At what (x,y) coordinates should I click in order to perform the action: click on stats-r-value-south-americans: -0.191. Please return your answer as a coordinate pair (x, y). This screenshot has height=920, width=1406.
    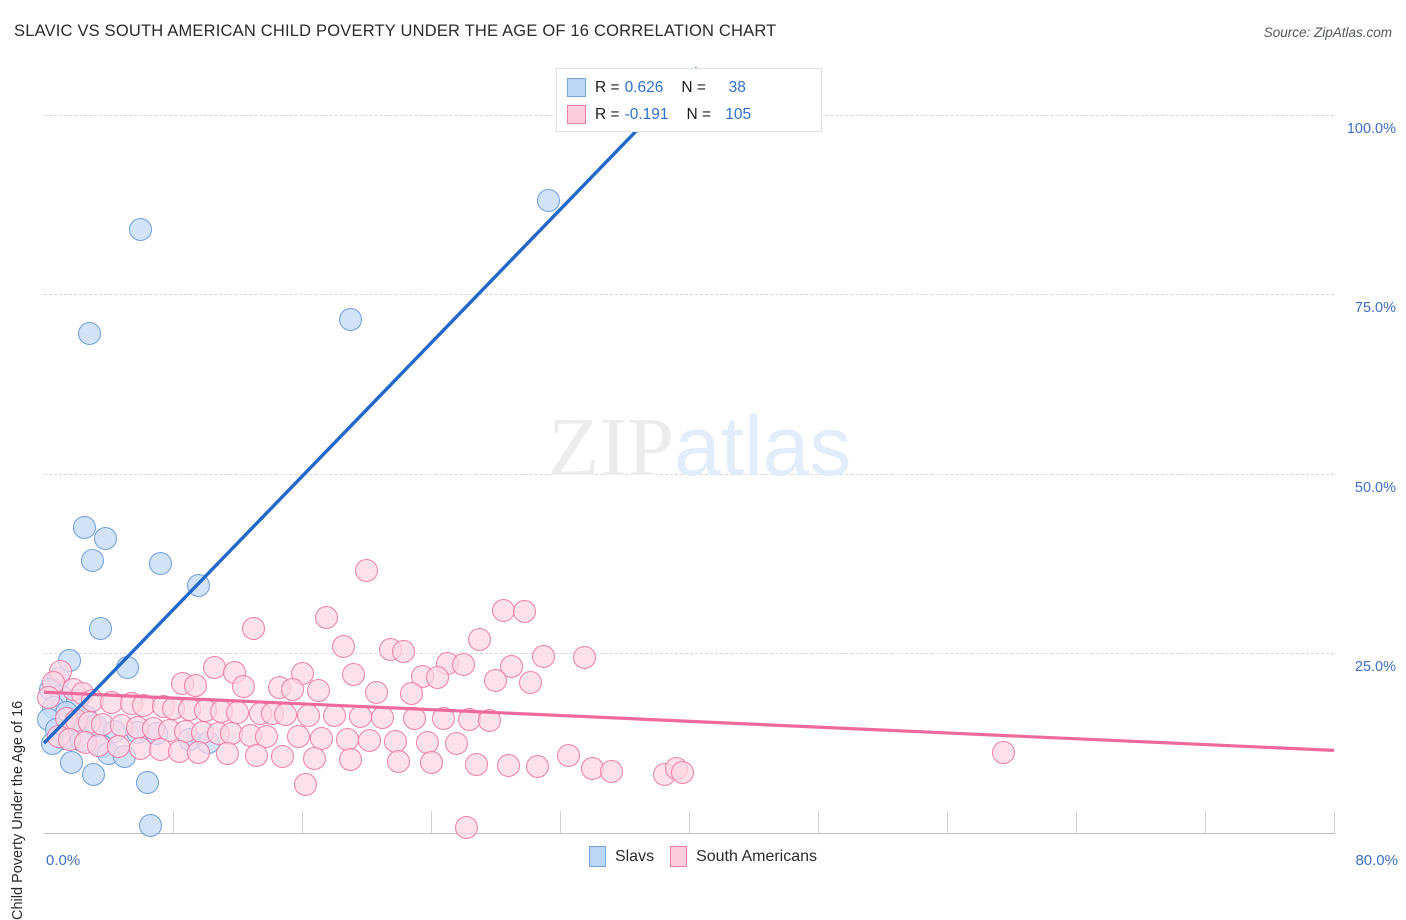
    Looking at the image, I should click on (646, 114).